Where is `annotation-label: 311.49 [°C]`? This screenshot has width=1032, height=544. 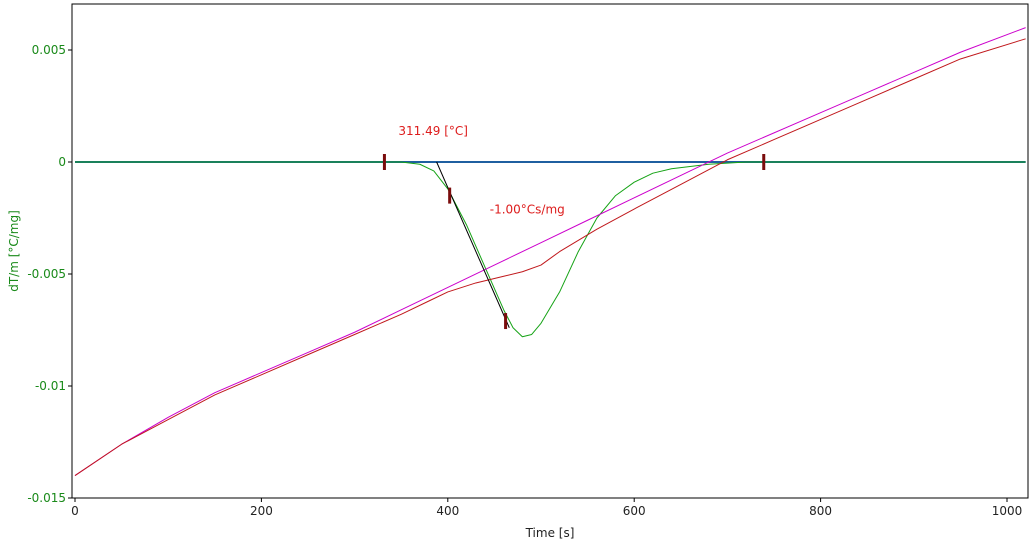
annotation-label: 311.49 [°C] is located at coordinates (433, 131).